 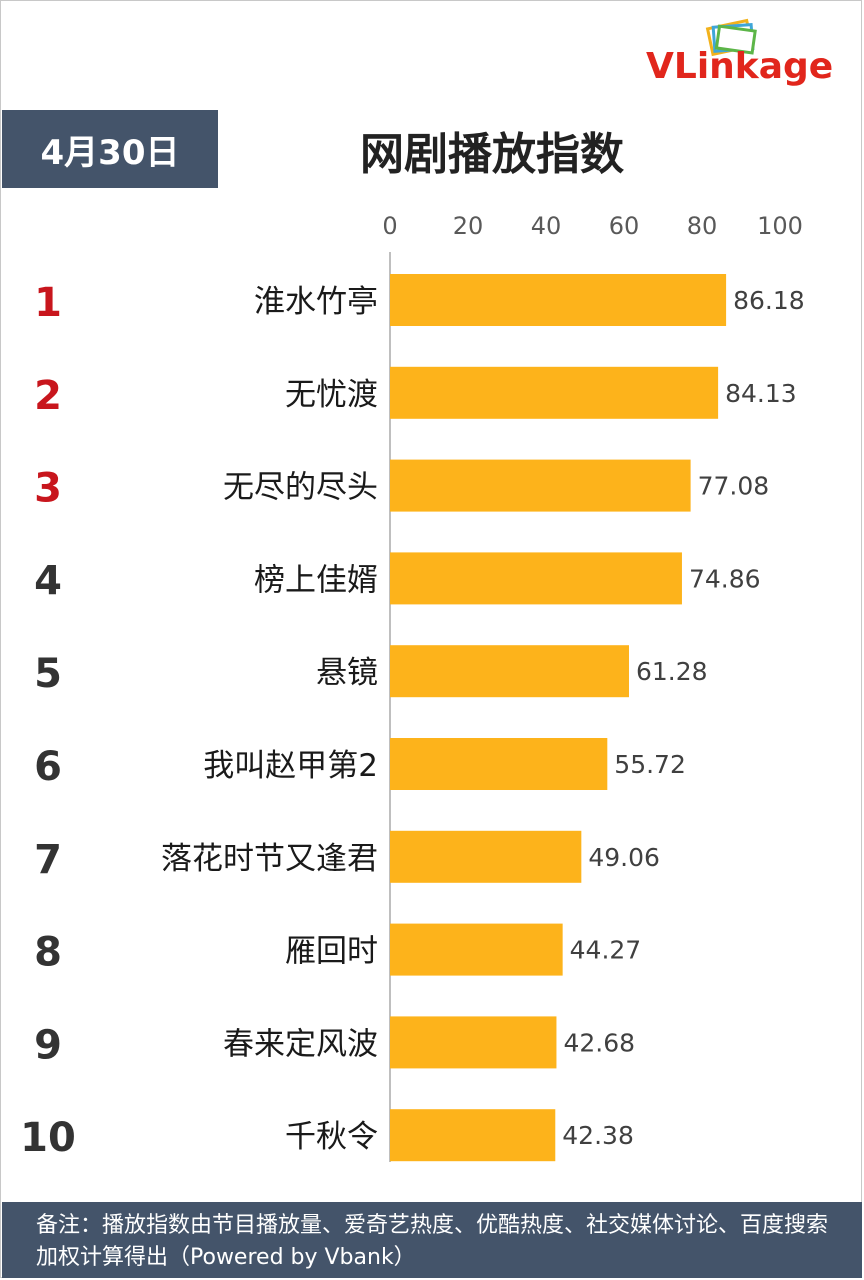 I want to click on data-label: 44.27, so click(x=606, y=950).